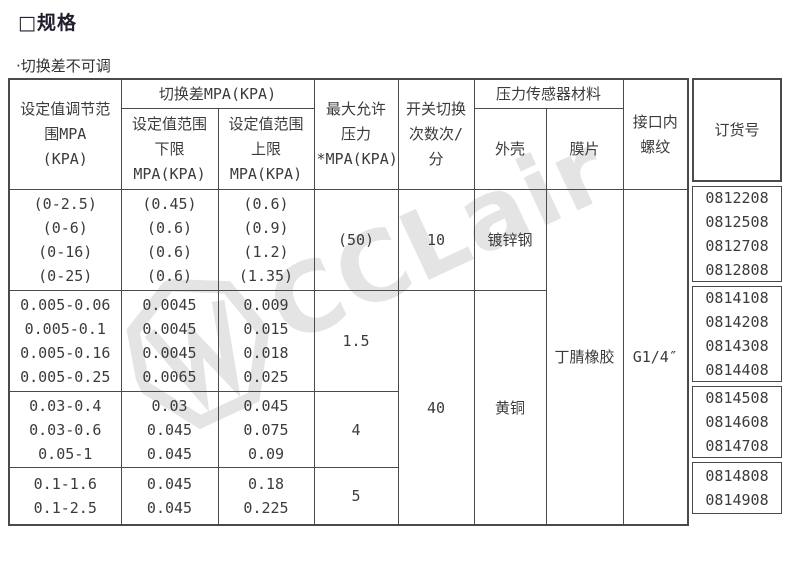 This screenshot has width=790, height=564. What do you see at coordinates (737, 488) in the screenshot?
I see `order-numbers-g4: 0814808 0814908` at bounding box center [737, 488].